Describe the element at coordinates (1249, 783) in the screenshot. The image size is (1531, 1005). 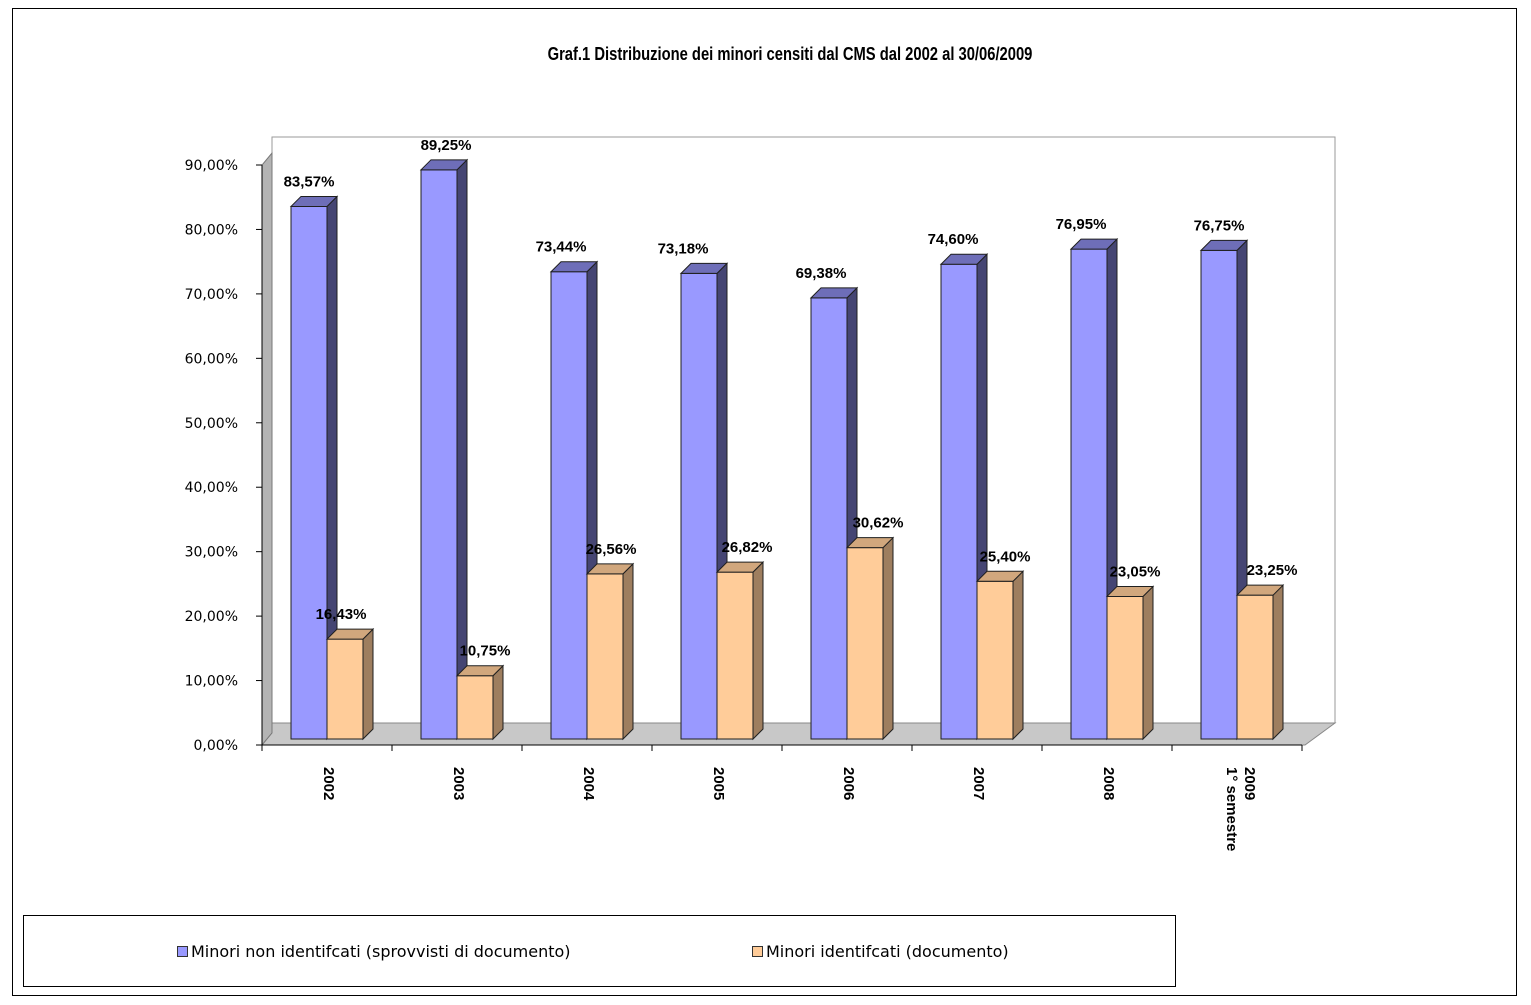
I see `x-category-label-7-line-2: 2009` at that location.